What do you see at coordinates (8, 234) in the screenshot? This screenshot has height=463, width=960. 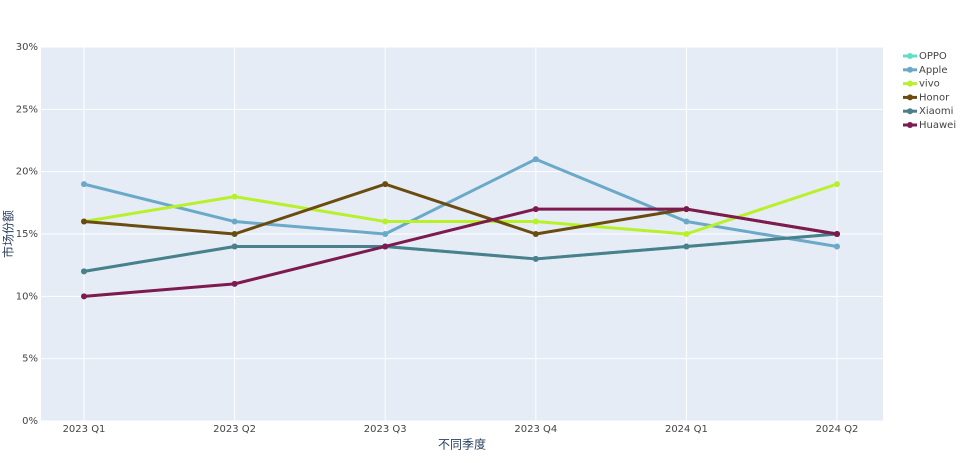 I see `y-axis-title: 市场份额` at bounding box center [8, 234].